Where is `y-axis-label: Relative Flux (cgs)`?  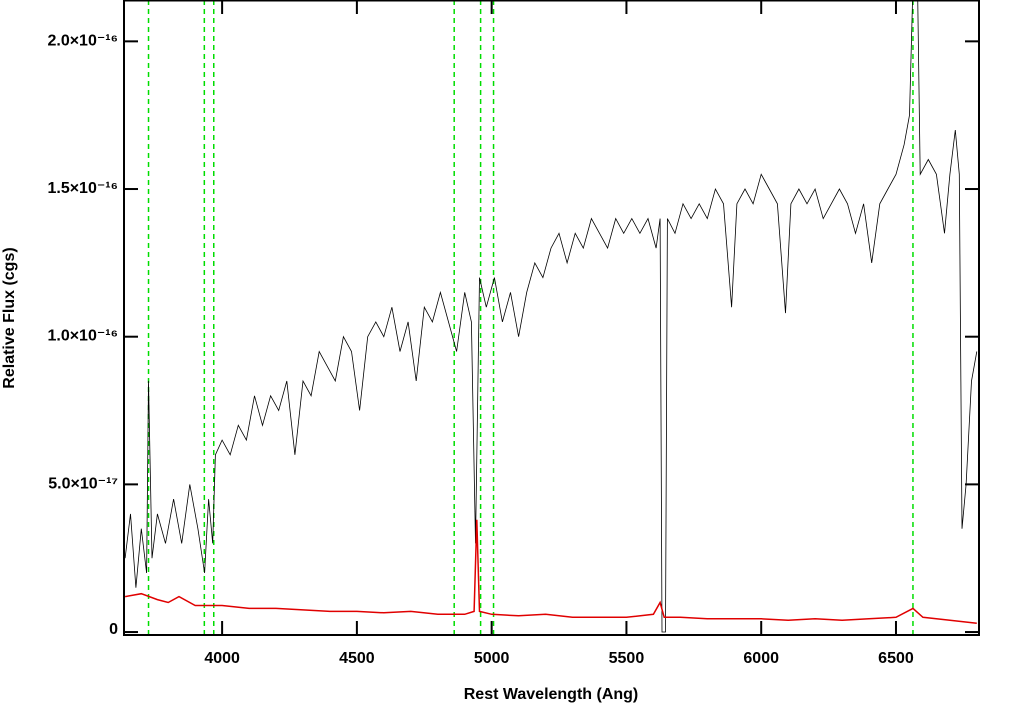 y-axis-label: Relative Flux (cgs) is located at coordinates (9, 317).